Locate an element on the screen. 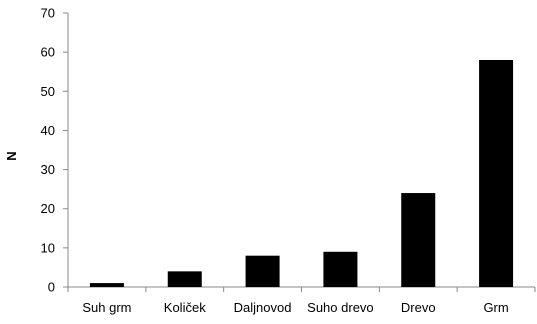 The image size is (537, 324). y-tick-label: 0 is located at coordinates (51, 287).